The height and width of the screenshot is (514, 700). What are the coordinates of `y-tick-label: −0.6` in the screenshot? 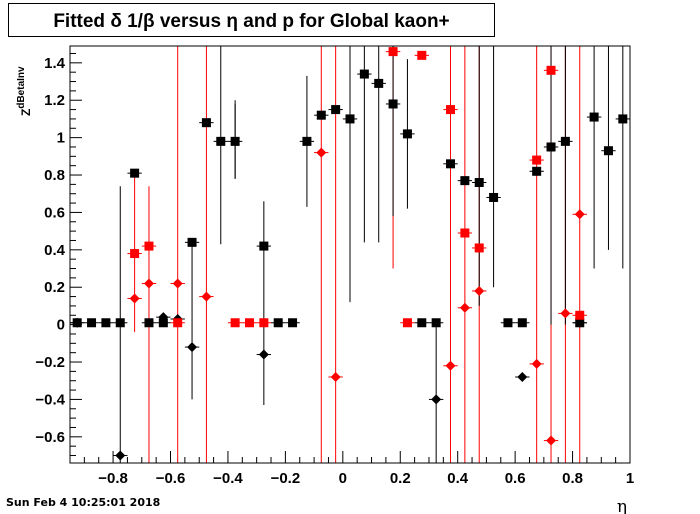 It's located at (50, 437).